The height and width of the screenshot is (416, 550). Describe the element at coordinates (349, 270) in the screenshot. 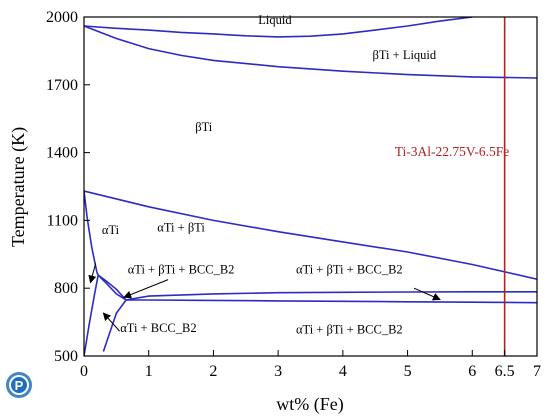

I see `region-label-7: αTi + βTi + BCC_B2` at that location.